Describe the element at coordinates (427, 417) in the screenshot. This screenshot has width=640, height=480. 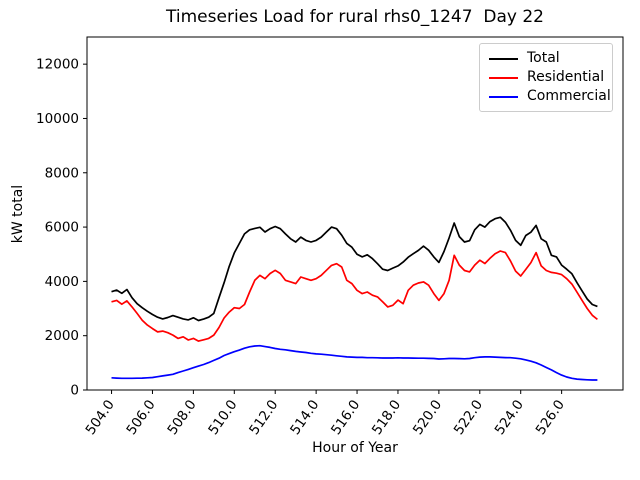
I see `x-tick-label: 520.0` at that location.